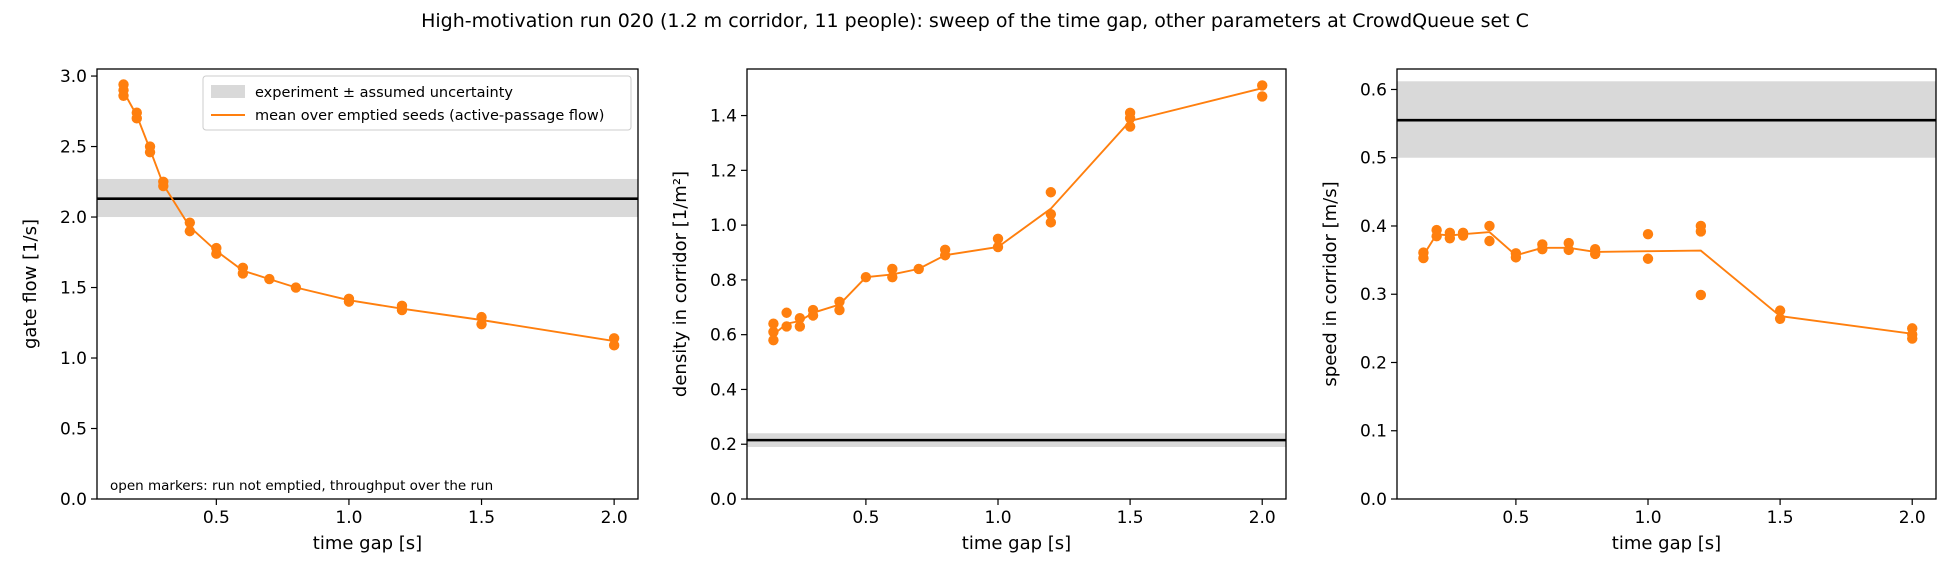 This screenshot has width=1950, height=585. I want to click on y-axis-label: speed in corridor [m/s], so click(1330, 283).